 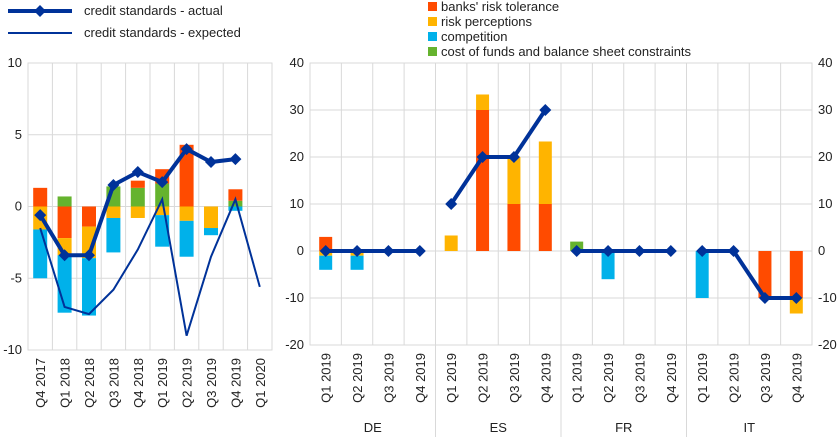 What do you see at coordinates (825, 156) in the screenshot?
I see `right-y-tick-label-right: 20` at bounding box center [825, 156].